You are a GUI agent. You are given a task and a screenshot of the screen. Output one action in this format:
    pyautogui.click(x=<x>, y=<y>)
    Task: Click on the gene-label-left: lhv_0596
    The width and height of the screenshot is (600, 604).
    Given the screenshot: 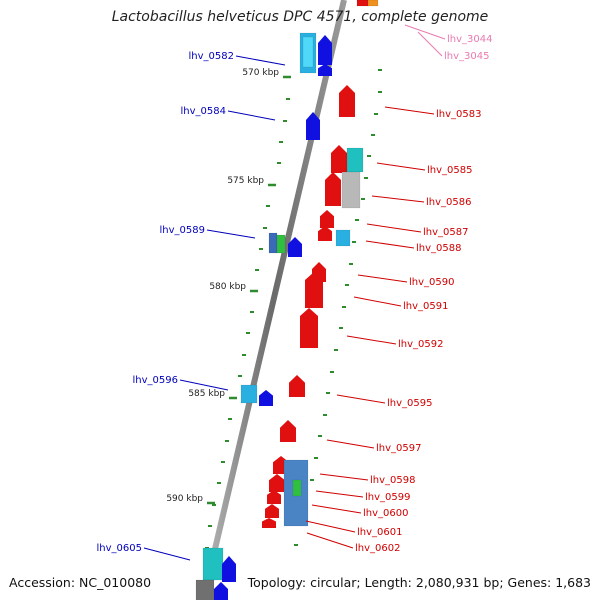 What is the action you would take?
    pyautogui.click(x=155, y=380)
    